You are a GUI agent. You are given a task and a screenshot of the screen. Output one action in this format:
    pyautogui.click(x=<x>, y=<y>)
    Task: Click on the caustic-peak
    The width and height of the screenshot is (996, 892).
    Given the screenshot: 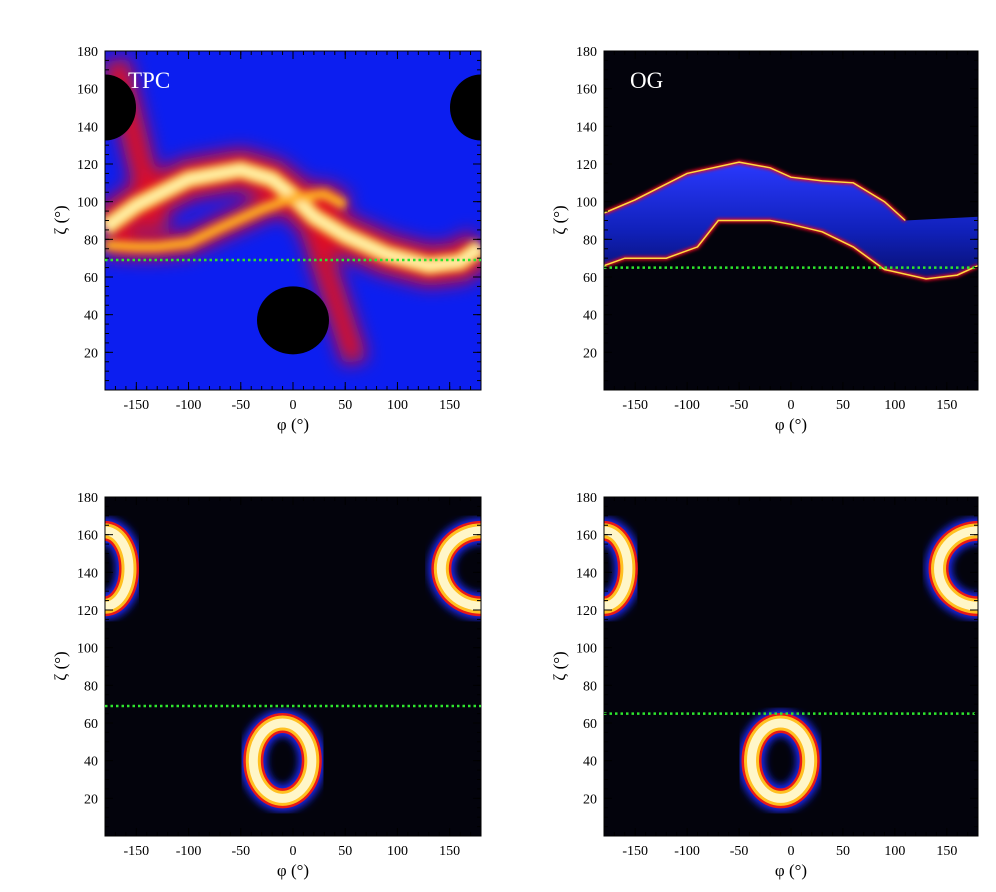 What is the action you would take?
    pyautogui.click(x=293, y=218)
    